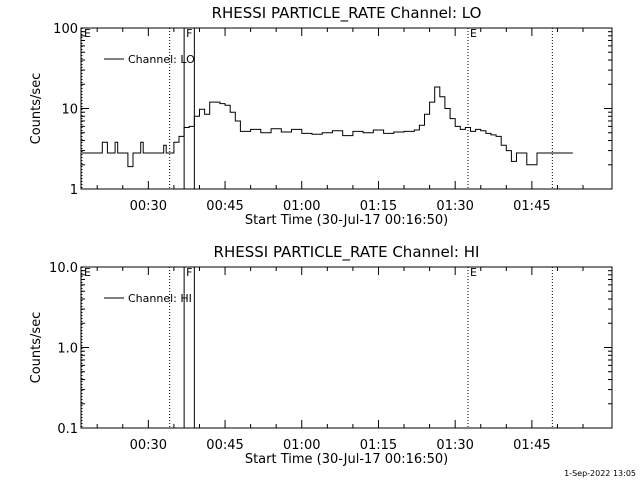  I want to click on y-tick-label: 10, so click(69, 110).